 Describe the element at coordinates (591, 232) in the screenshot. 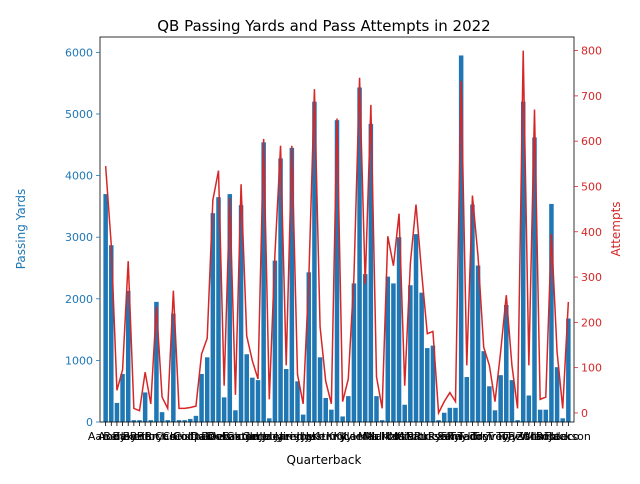

I see `y-right-tick-label: 400` at that location.